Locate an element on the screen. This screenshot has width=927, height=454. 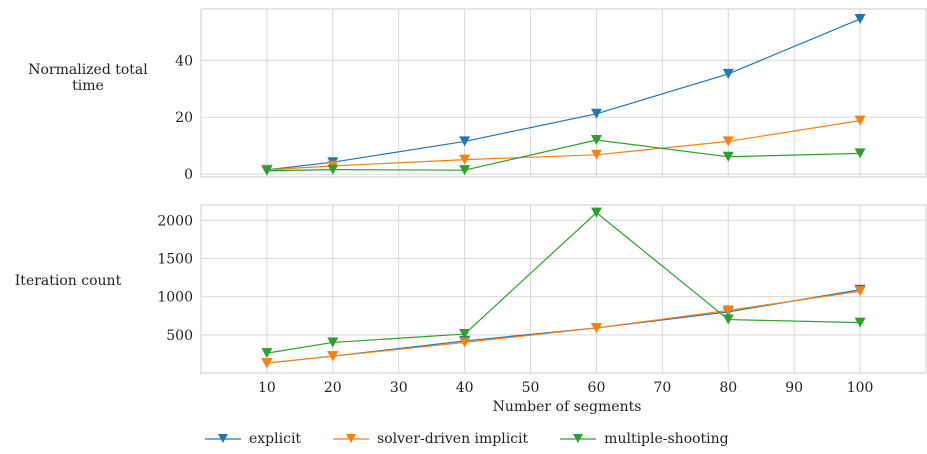
y-tick-label-0-40: 40 is located at coordinates (184, 61).